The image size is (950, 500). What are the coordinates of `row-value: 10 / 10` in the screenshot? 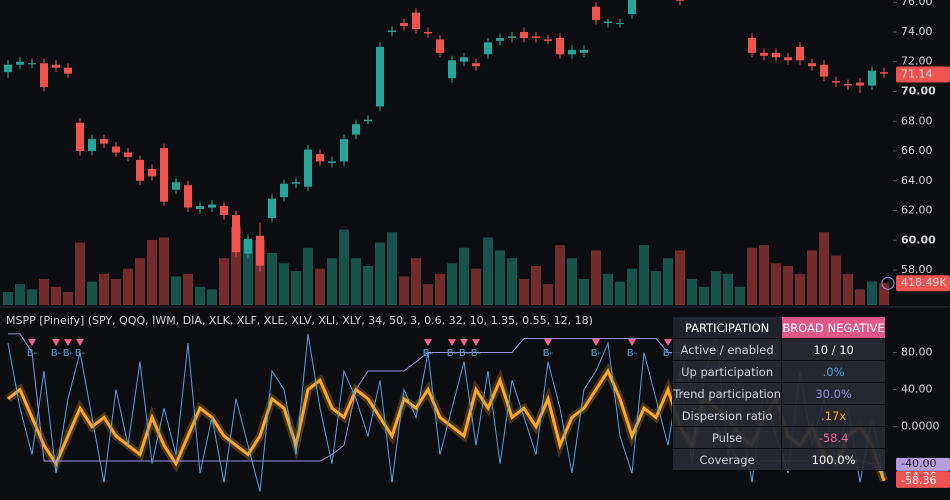 It's located at (833, 349).